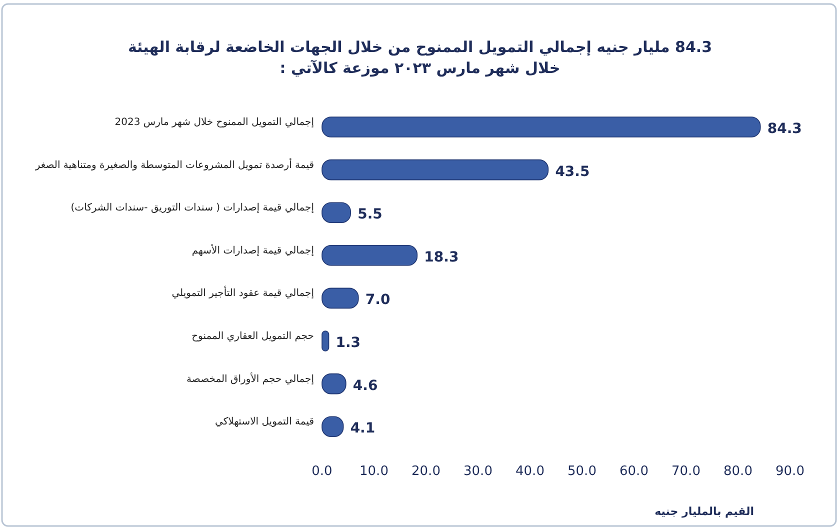 The image size is (840, 532). I want to click on y-tick-label: قيمة التمويل الاستهلاكي, so click(264, 422).